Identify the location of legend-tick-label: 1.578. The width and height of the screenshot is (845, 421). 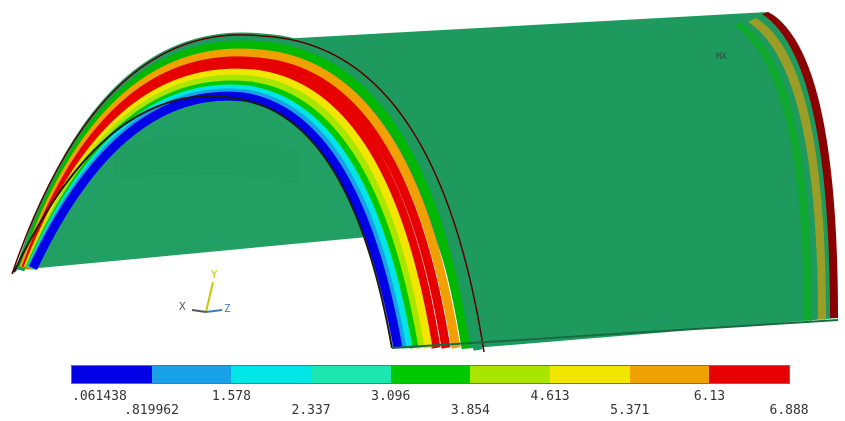
(231, 396).